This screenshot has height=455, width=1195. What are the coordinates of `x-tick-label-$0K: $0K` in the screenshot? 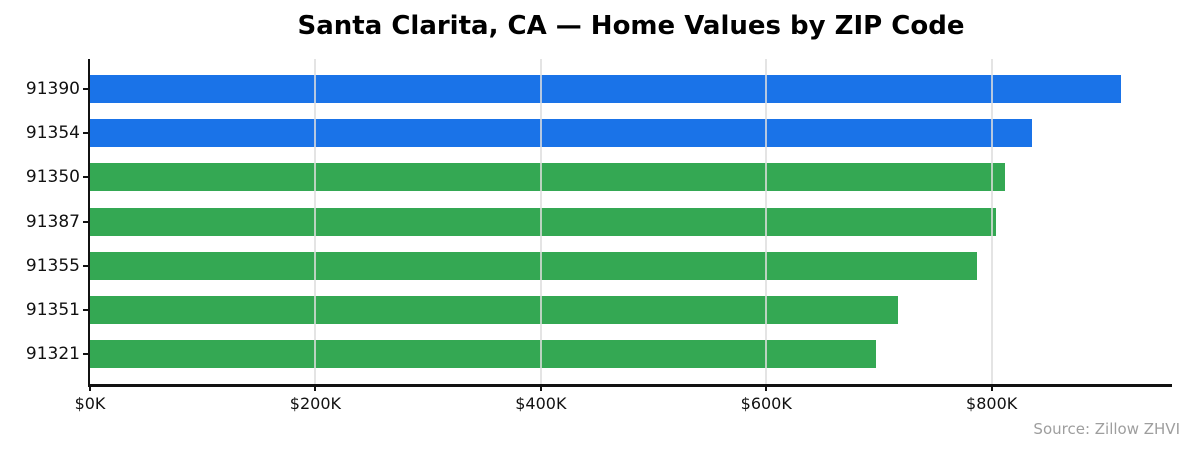 It's located at (90, 403).